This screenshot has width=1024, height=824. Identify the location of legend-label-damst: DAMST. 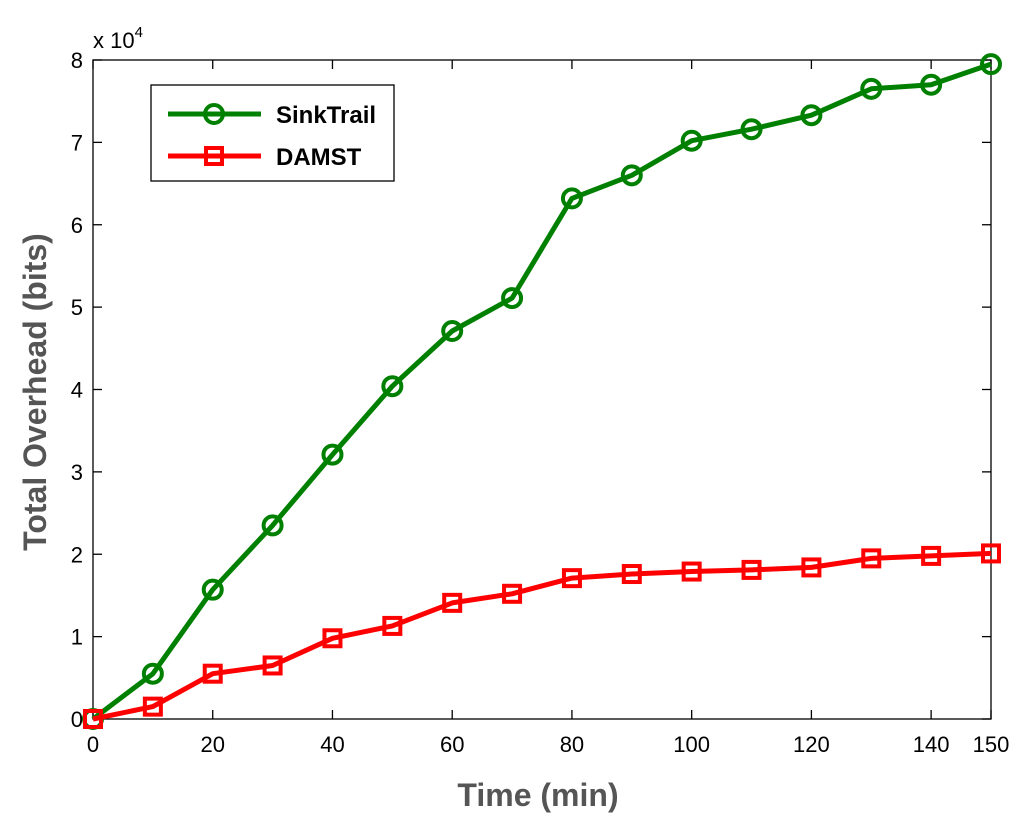
(319, 157).